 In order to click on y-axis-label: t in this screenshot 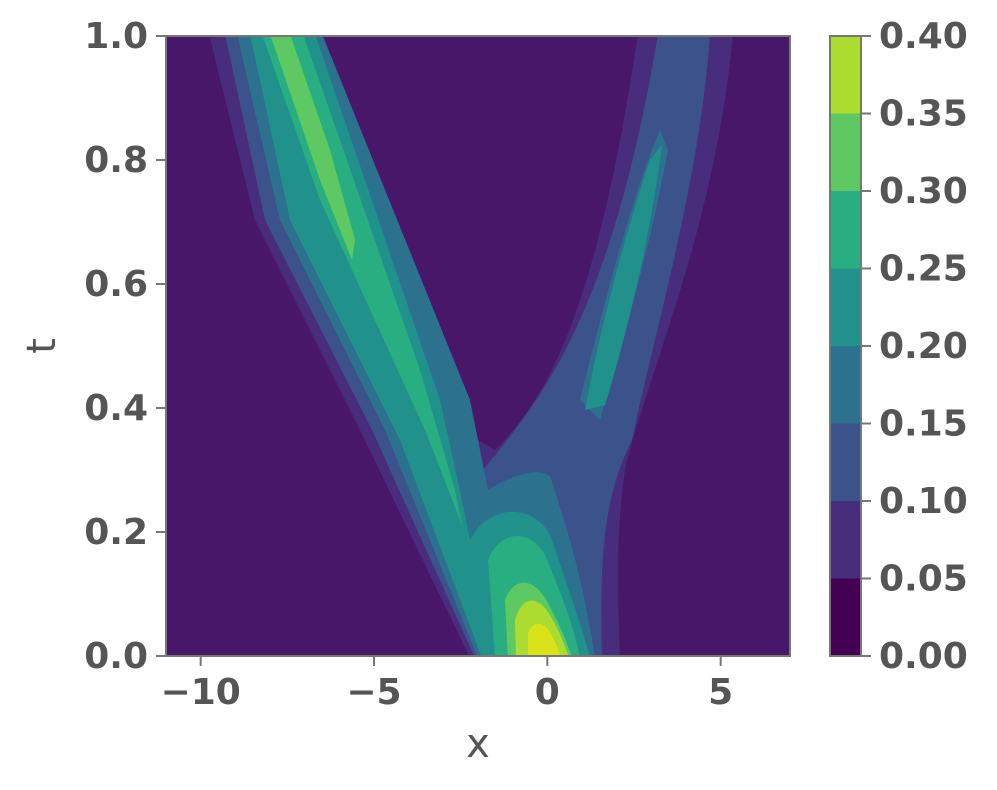, I will do `click(42, 346)`.